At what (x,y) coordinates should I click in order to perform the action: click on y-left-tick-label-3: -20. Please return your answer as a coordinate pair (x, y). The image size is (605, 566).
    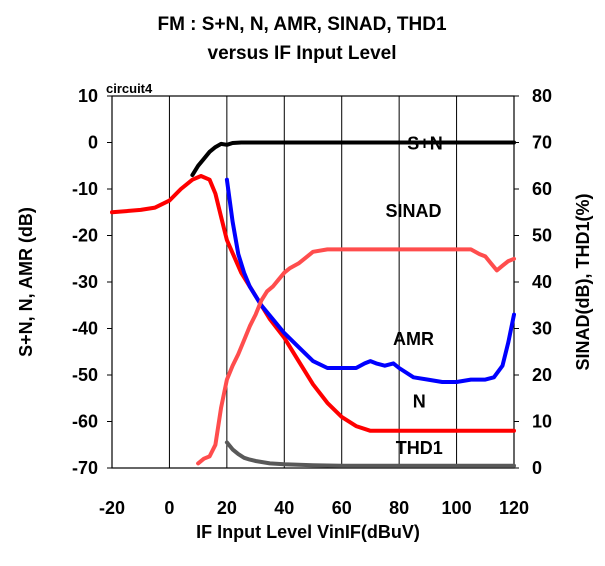
    Looking at the image, I should click on (85, 236).